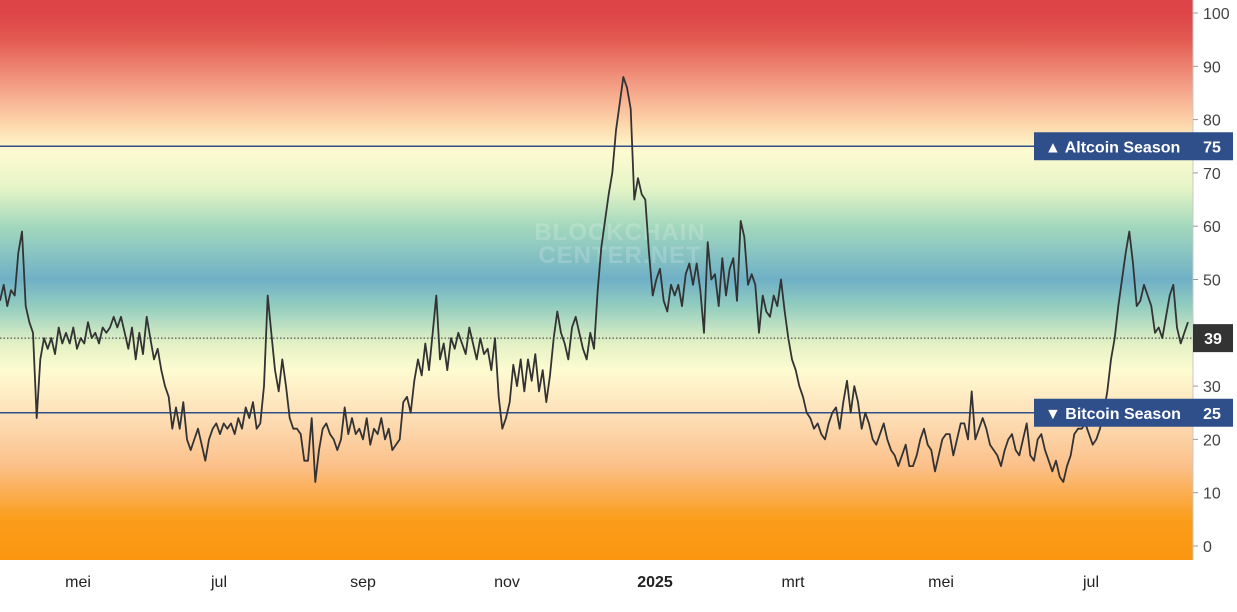  What do you see at coordinates (1212, 67) in the screenshot?
I see `y-tick-label: 90` at bounding box center [1212, 67].